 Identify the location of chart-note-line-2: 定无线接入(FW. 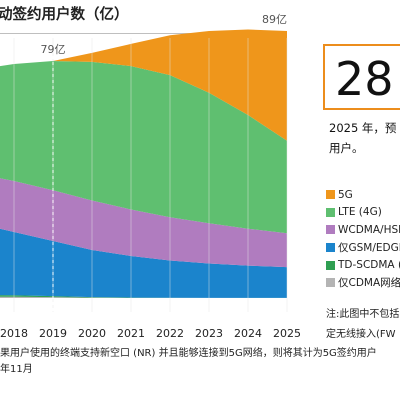
(361, 334).